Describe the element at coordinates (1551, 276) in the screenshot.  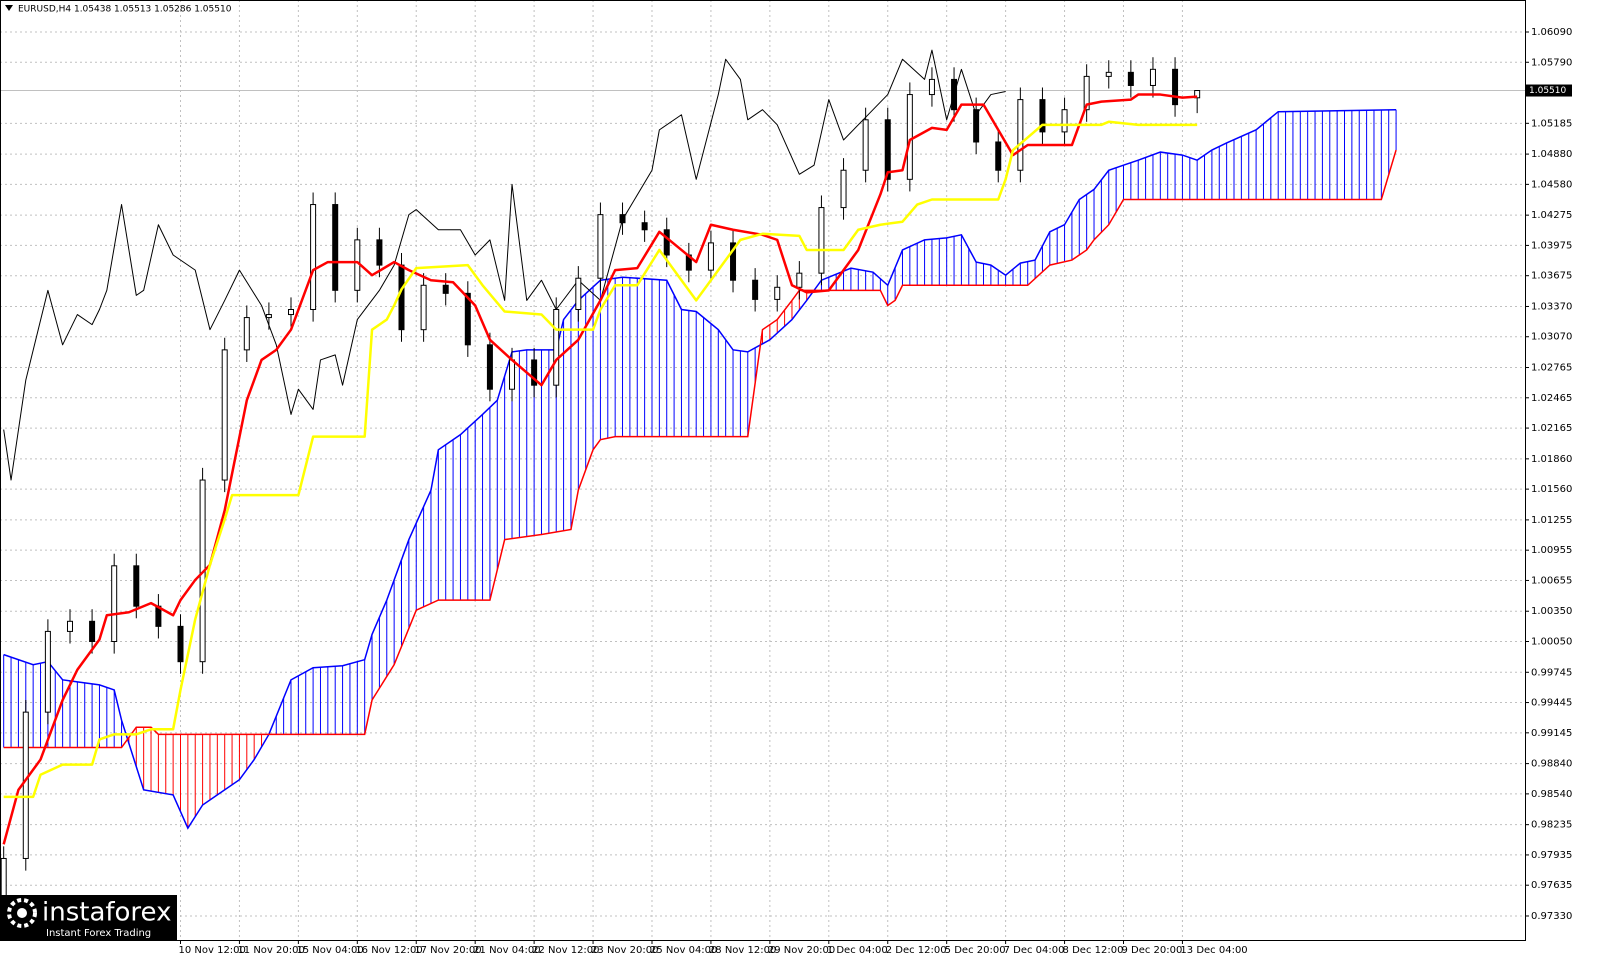
I see `y-tick-label: 1.03675` at that location.